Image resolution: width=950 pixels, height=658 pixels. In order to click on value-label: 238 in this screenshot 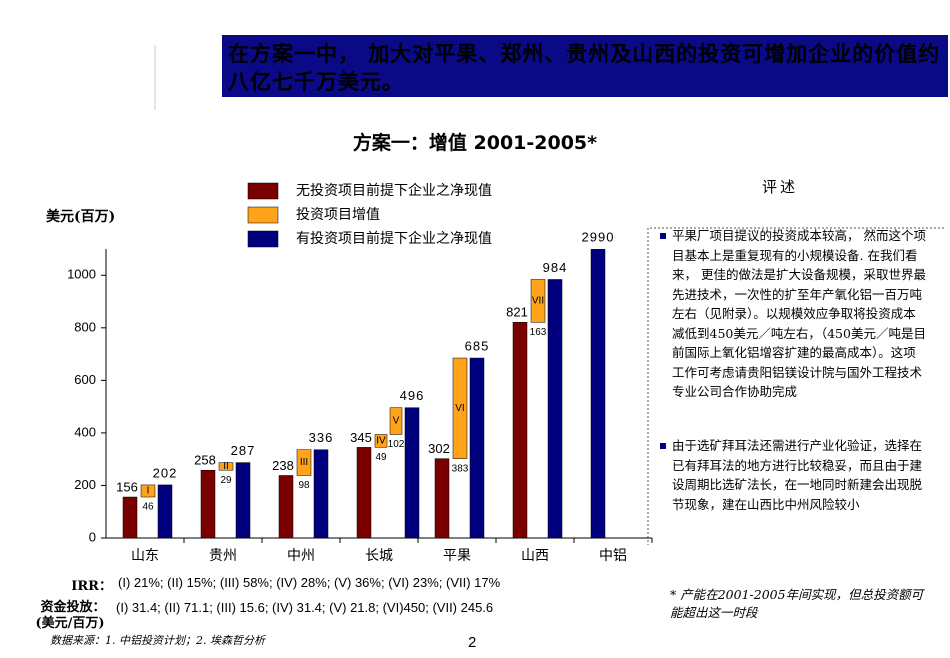, I will do `click(283, 465)`.